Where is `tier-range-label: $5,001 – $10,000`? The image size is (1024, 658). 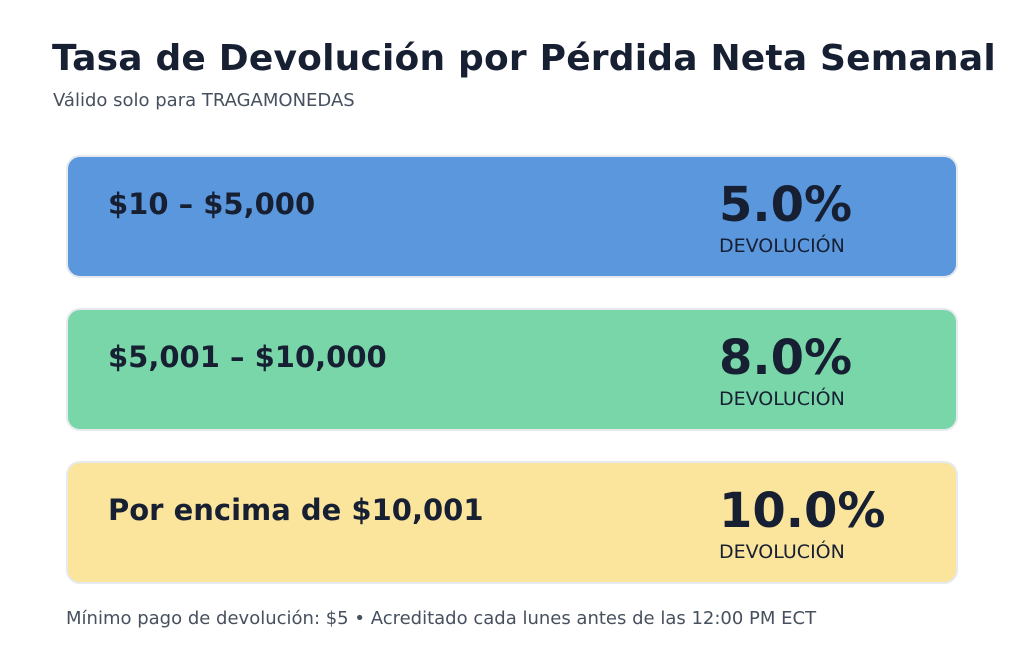 tier-range-label: $5,001 – $10,000 is located at coordinates (247, 357).